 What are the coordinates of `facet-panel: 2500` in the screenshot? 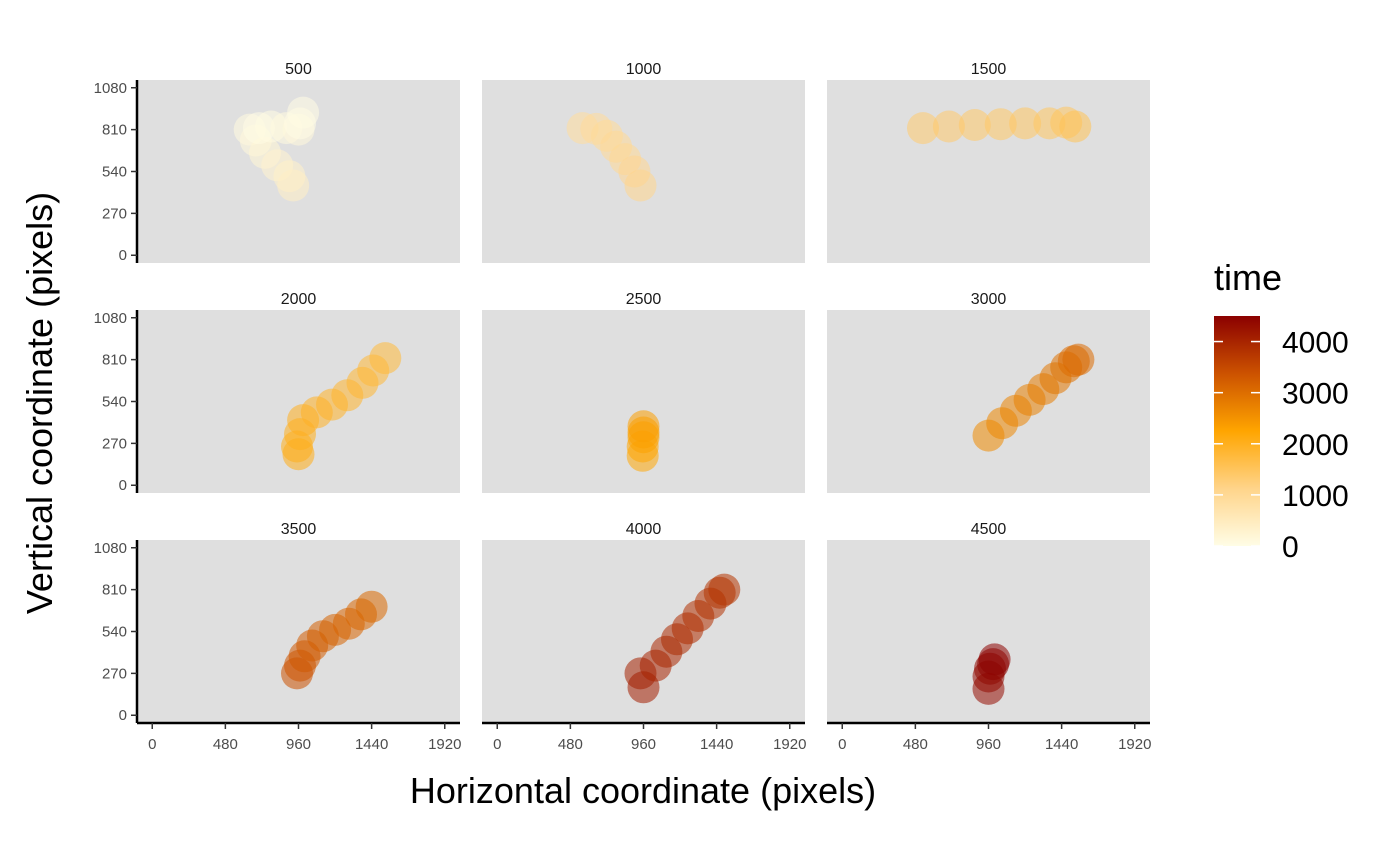 It's located at (643, 392).